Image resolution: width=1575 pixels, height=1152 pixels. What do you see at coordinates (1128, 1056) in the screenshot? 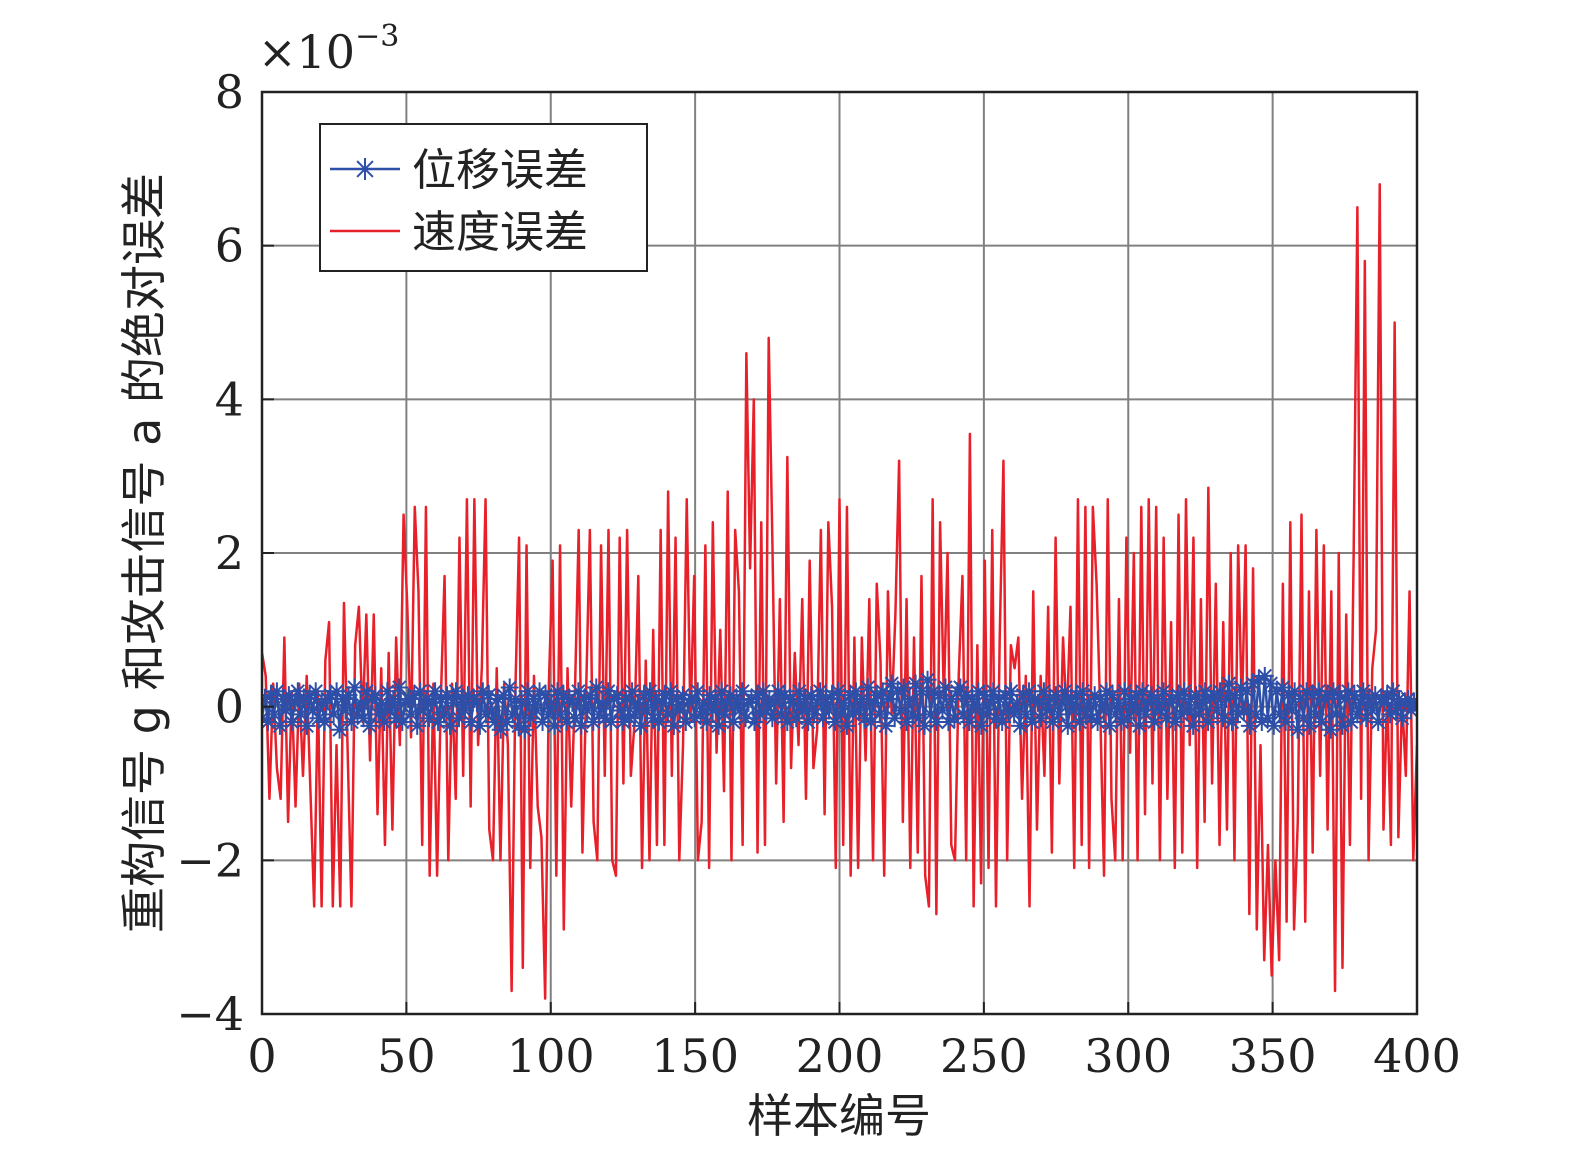
I see `x-tick-label: 300` at bounding box center [1128, 1056].